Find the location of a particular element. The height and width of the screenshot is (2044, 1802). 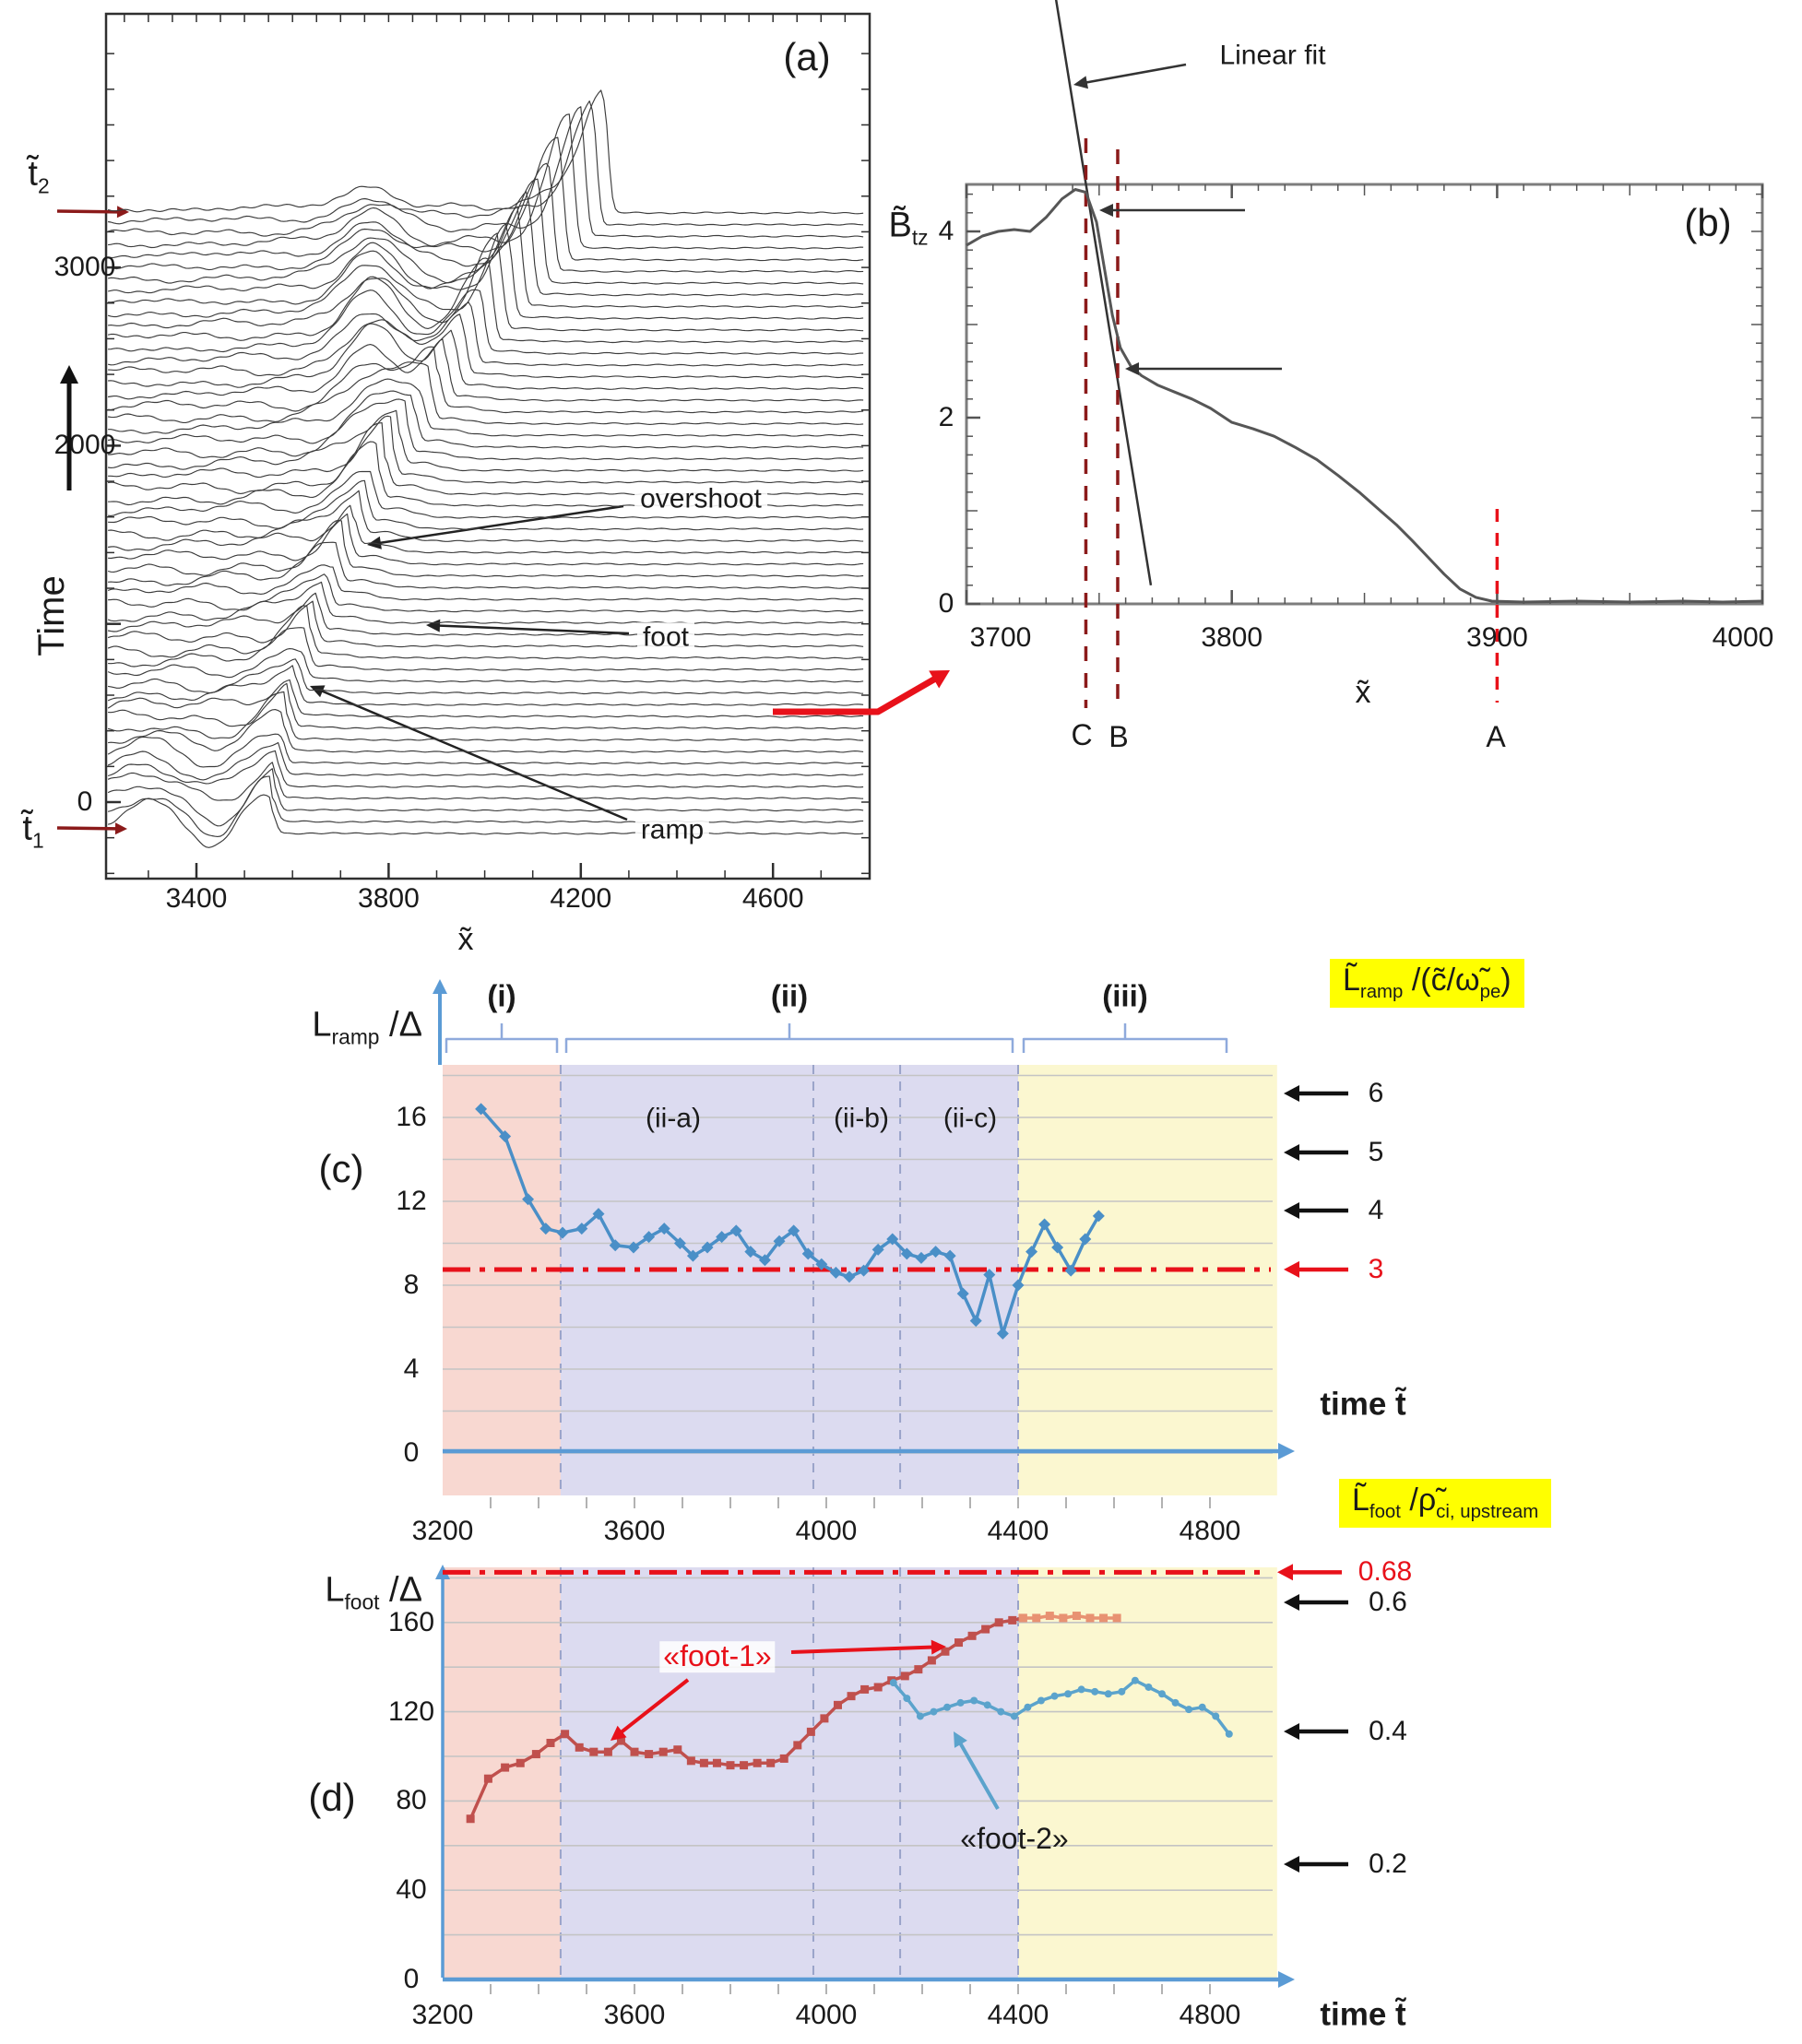

panel-d-right-tick: 0.4 is located at coordinates (1388, 1731).